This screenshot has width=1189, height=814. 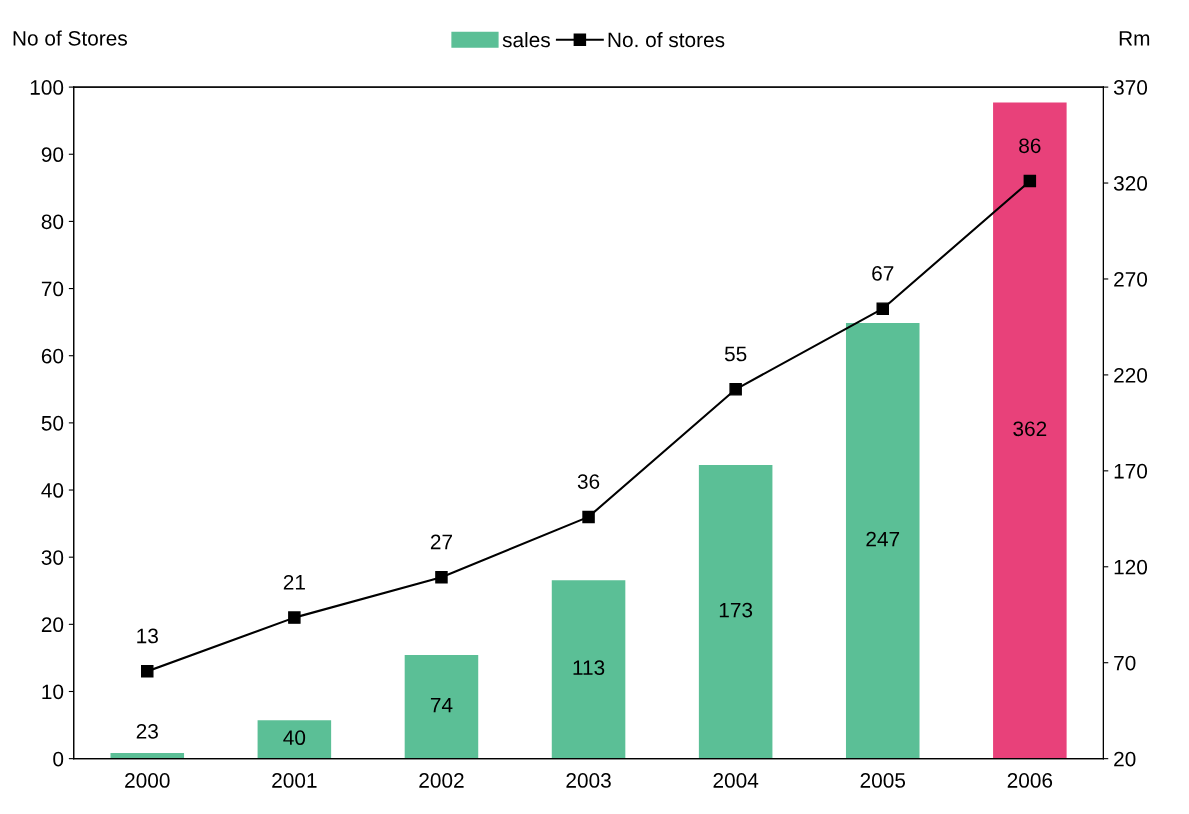 I want to click on y-tick-label: 70, so click(x=52, y=289).